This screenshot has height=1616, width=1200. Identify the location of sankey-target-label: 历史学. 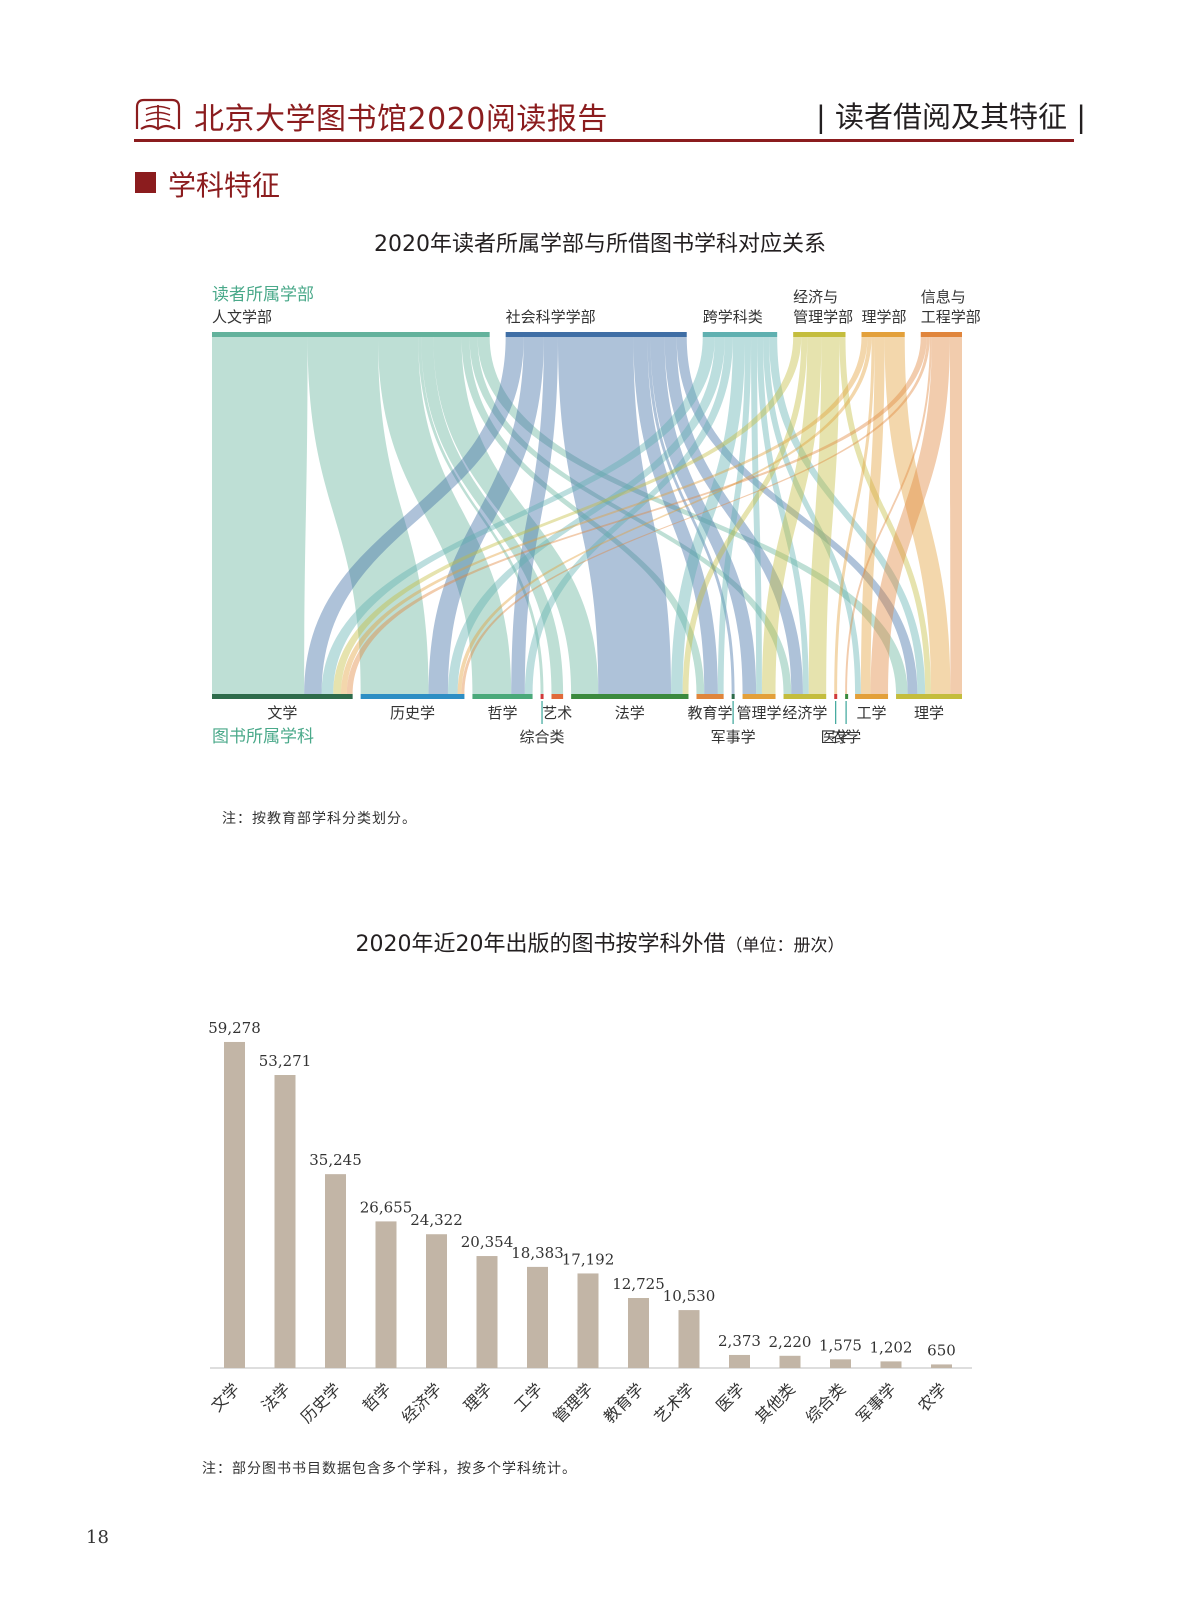
(412, 713).